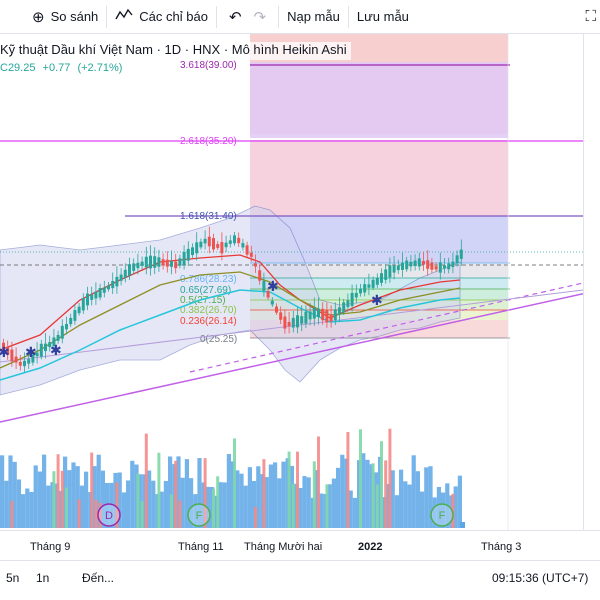 This screenshot has width=600, height=600. Describe the element at coordinates (206, 49) in the screenshot. I see `exchange-label: HNX` at that location.